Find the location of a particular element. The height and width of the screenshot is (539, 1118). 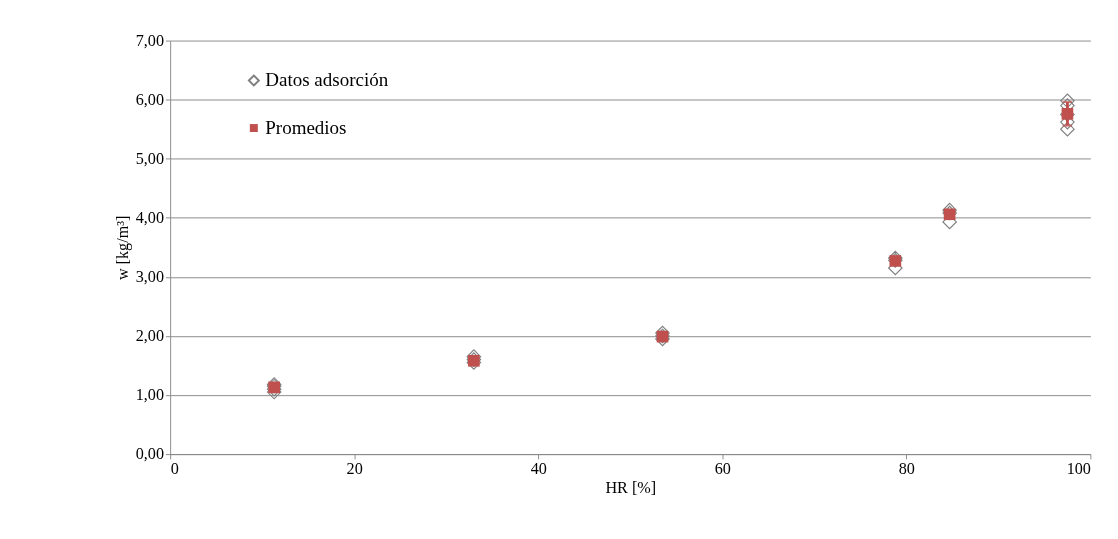

y-tick-label: 4,00 is located at coordinates (149, 218).